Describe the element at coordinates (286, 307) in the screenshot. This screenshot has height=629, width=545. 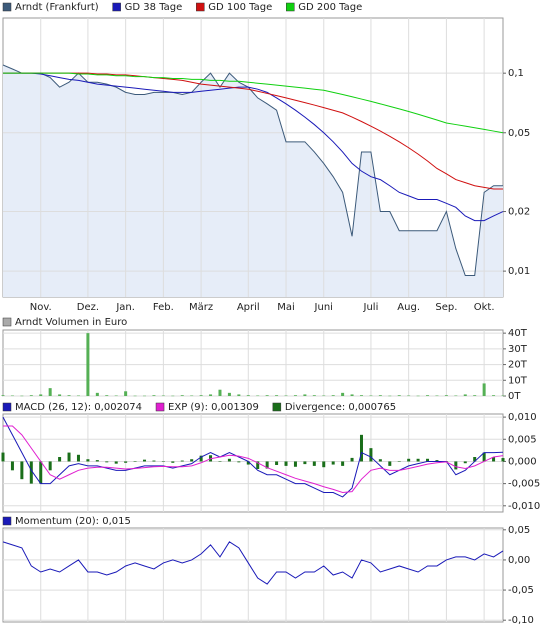
I see `x-tick-label: Mai` at that location.